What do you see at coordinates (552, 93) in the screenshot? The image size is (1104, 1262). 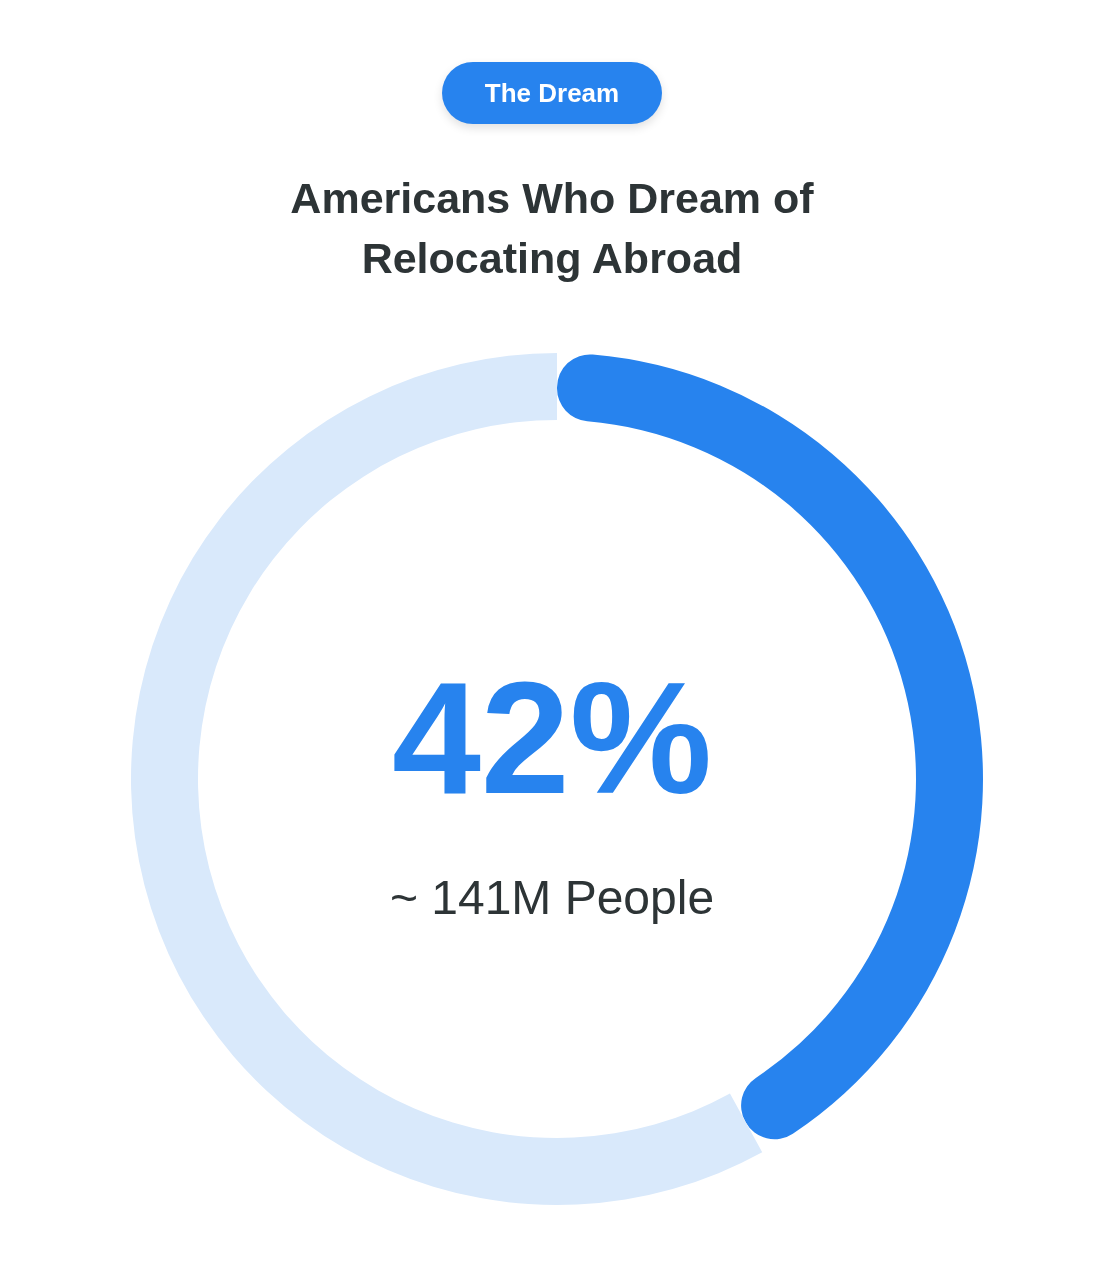 I see `text: The Dream` at bounding box center [552, 93].